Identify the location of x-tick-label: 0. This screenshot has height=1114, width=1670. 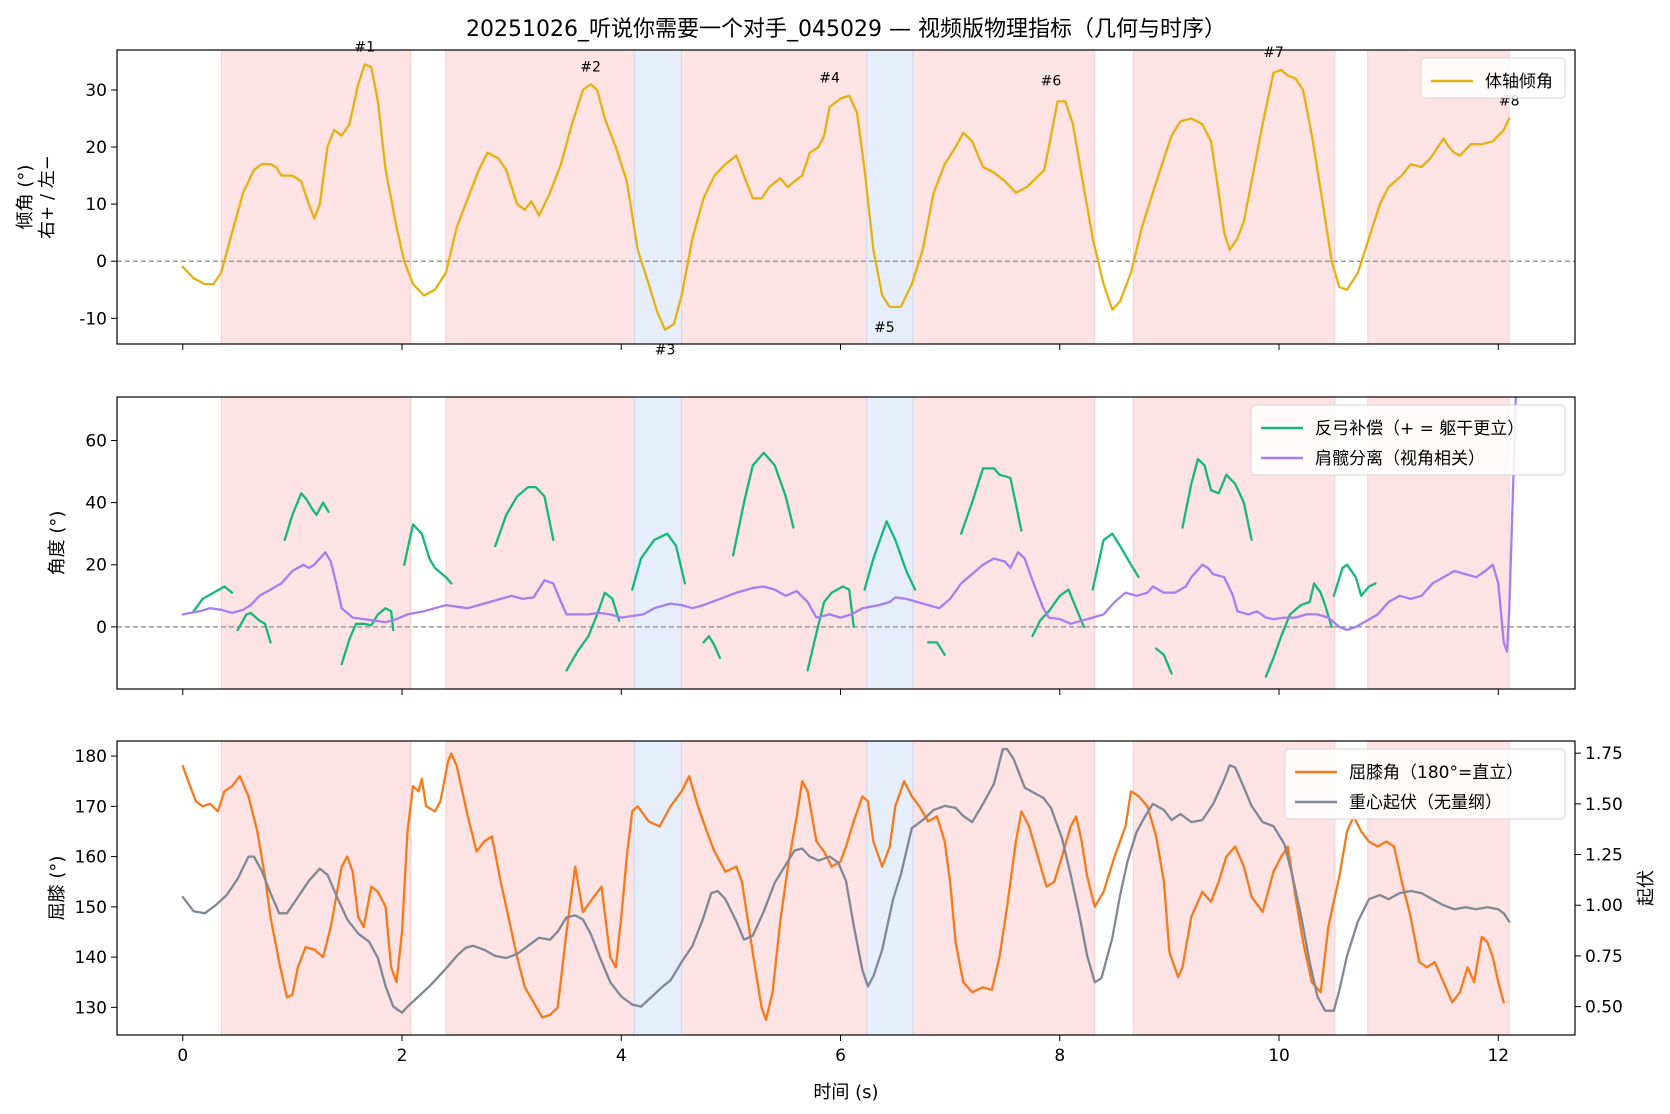
(182, 1056).